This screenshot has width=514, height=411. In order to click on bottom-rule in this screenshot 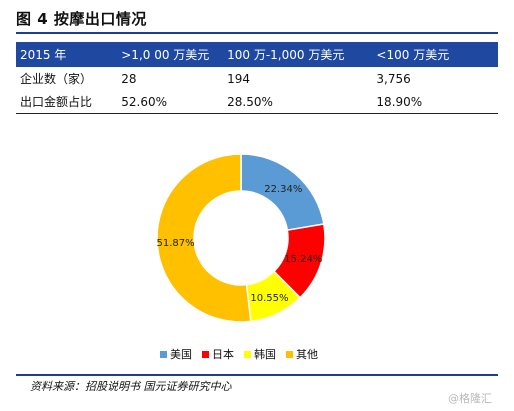, I will do `click(257, 375)`.